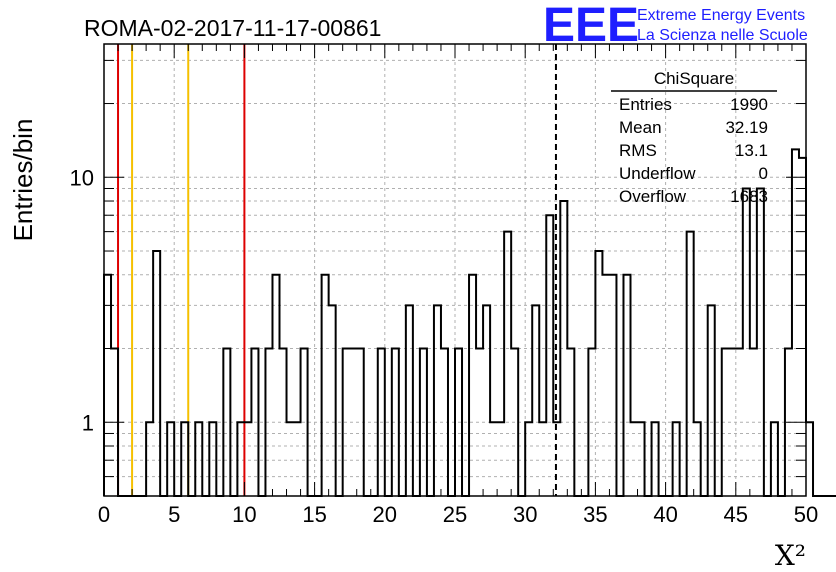 This screenshot has height=572, width=836. Describe the element at coordinates (640, 127) in the screenshot. I see `stats-label-mean: Mean` at that location.